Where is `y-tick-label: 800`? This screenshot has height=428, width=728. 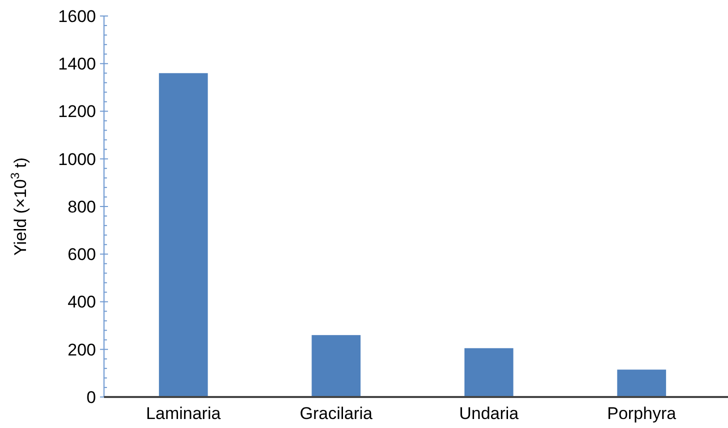 y-tick-label: 800 is located at coordinates (82, 206).